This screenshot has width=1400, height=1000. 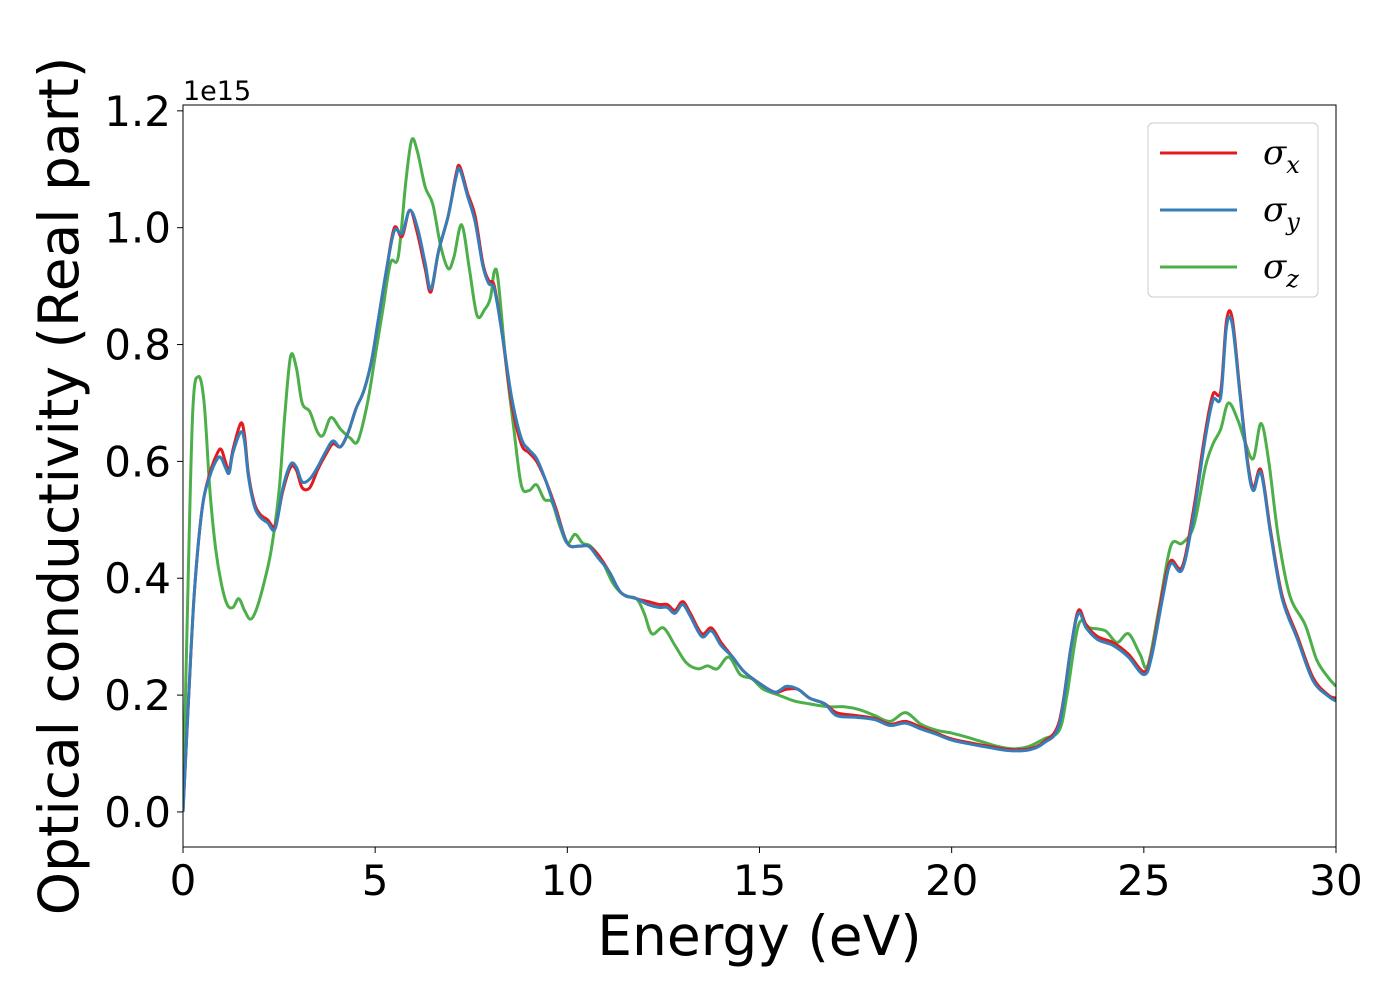 What do you see at coordinates (137, 461) in the screenshot?
I see `y-tick-label: 0.6` at bounding box center [137, 461].